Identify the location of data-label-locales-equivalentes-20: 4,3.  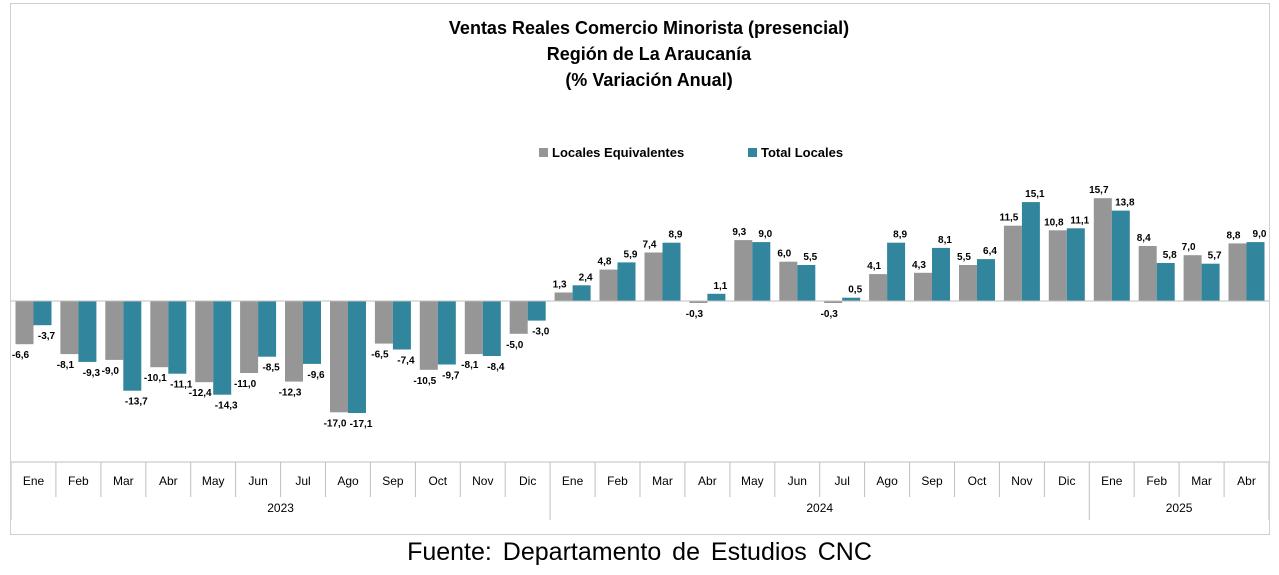
(919, 265).